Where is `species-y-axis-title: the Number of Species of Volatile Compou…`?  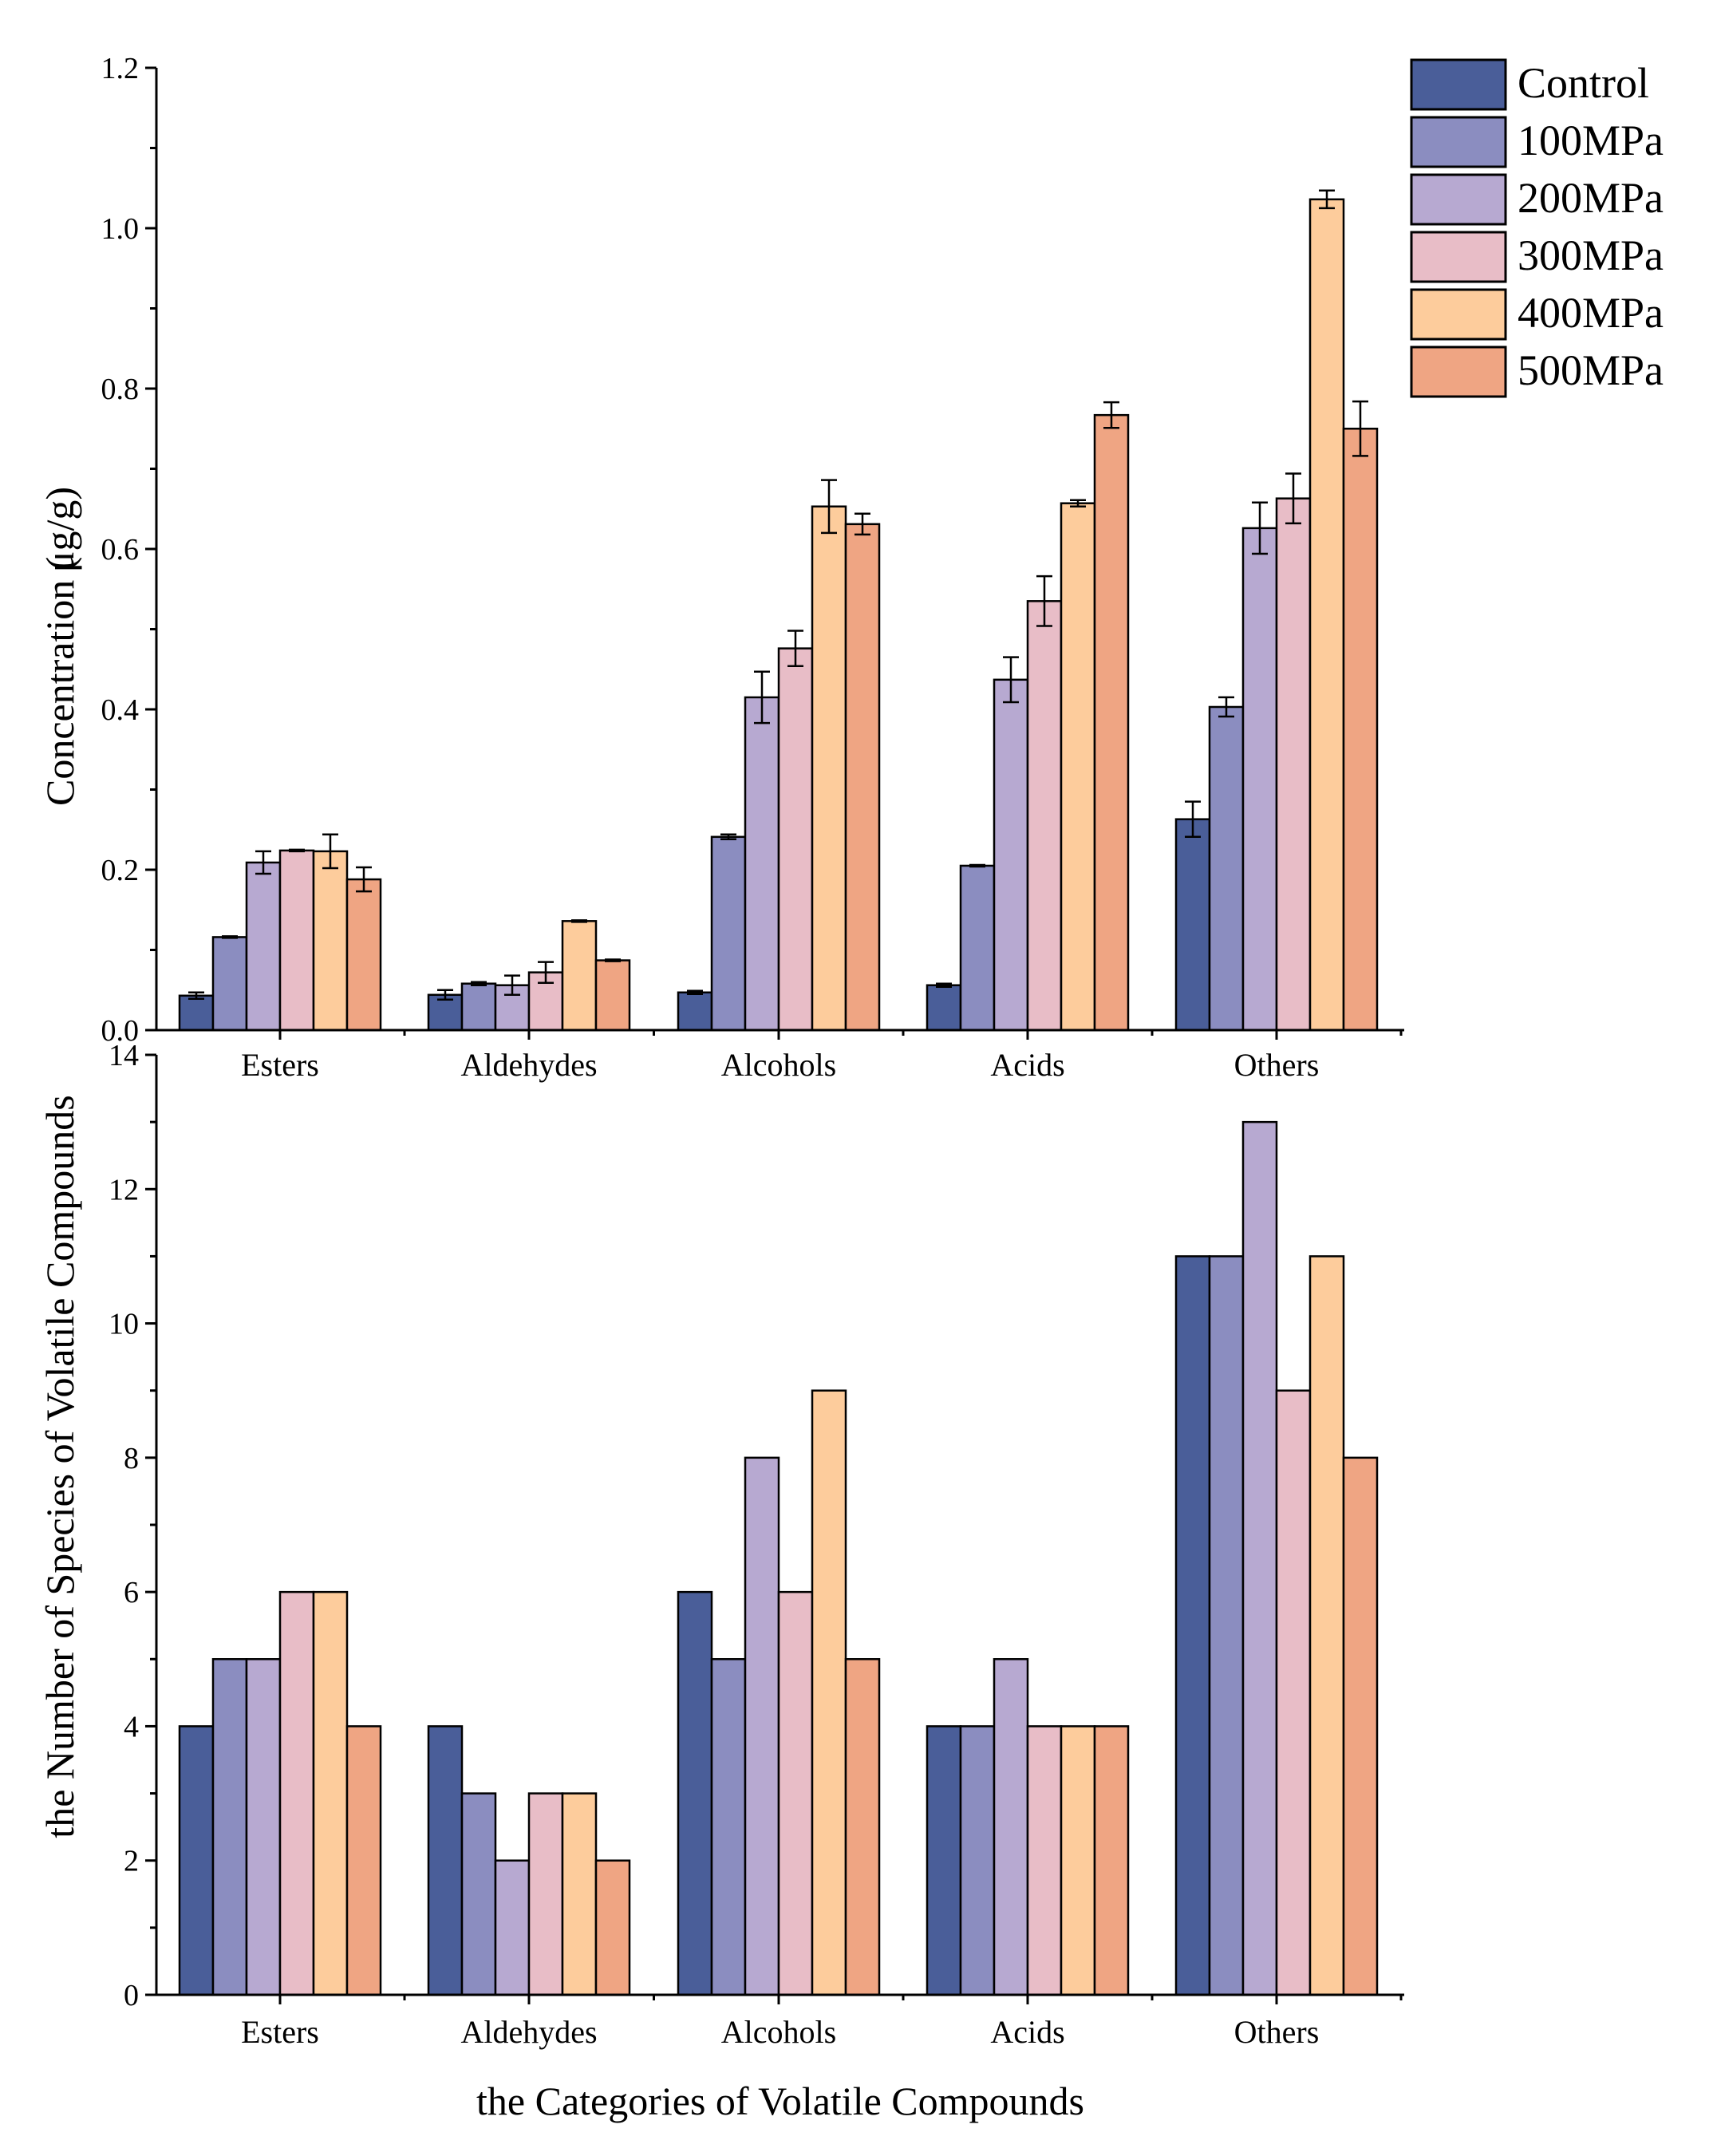
species-y-axis-title: the Number of Species of Volatile Compou… is located at coordinates (59, 1466).